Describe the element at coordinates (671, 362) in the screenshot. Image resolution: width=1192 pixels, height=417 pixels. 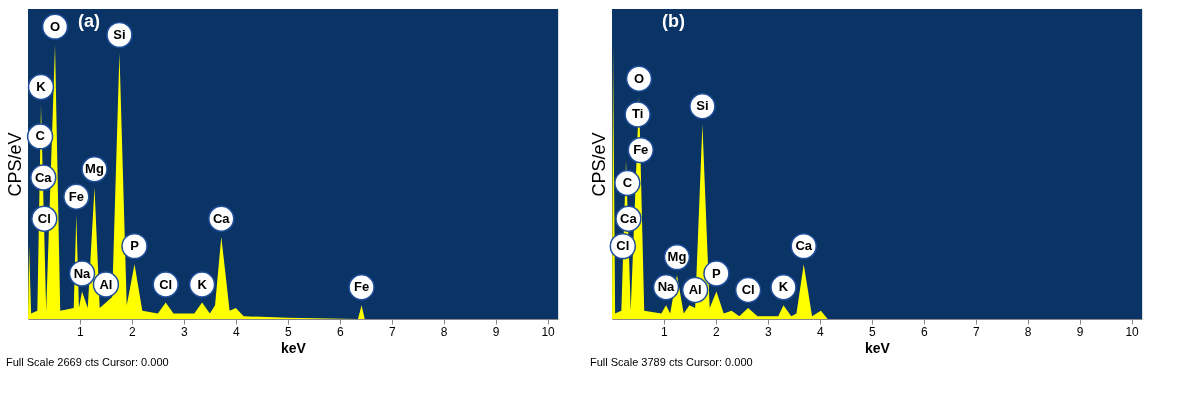
I see `text: Full Scale 3789 cts Cursor: 0.000` at that location.